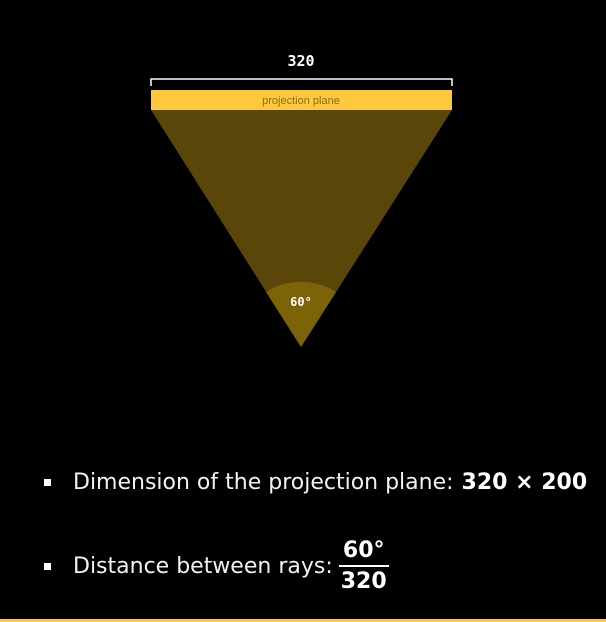 The image size is (606, 622). What do you see at coordinates (524, 482) in the screenshot?
I see `dimension-value: 320 × 200` at bounding box center [524, 482].